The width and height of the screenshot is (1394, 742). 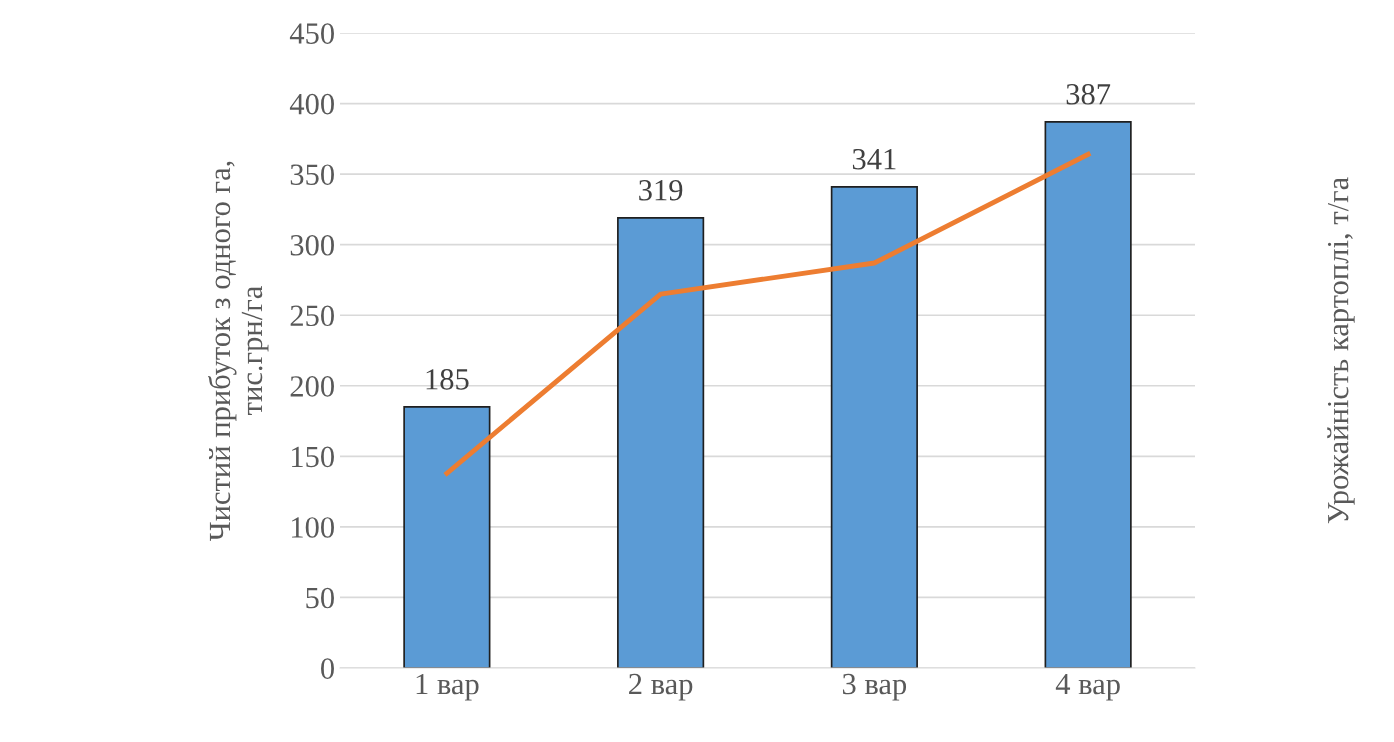 I want to click on x-tick-label: 3 вар, so click(x=874, y=687).